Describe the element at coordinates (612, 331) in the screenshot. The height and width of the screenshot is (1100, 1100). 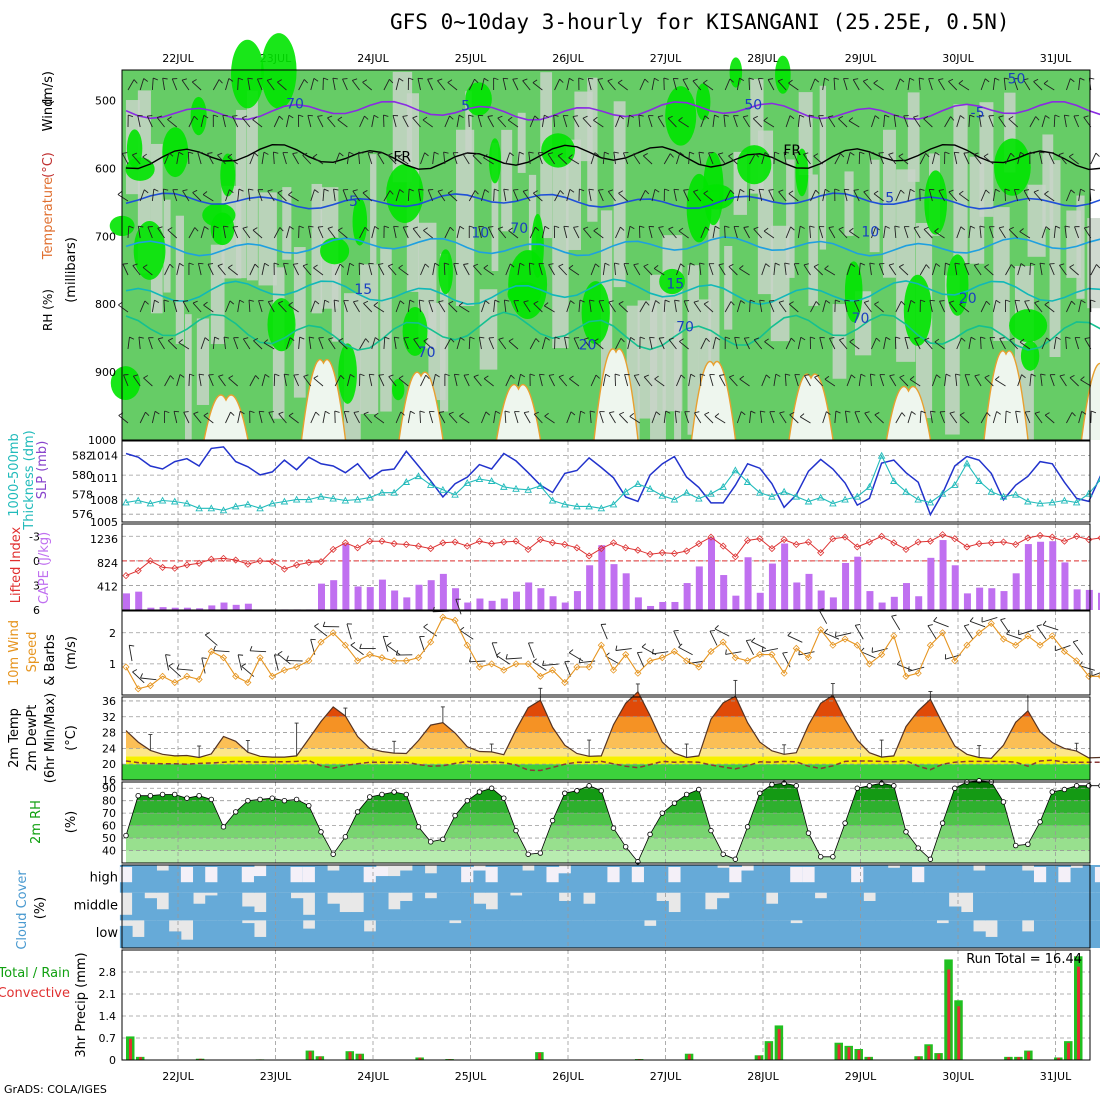
I see `temperature-contour` at that location.